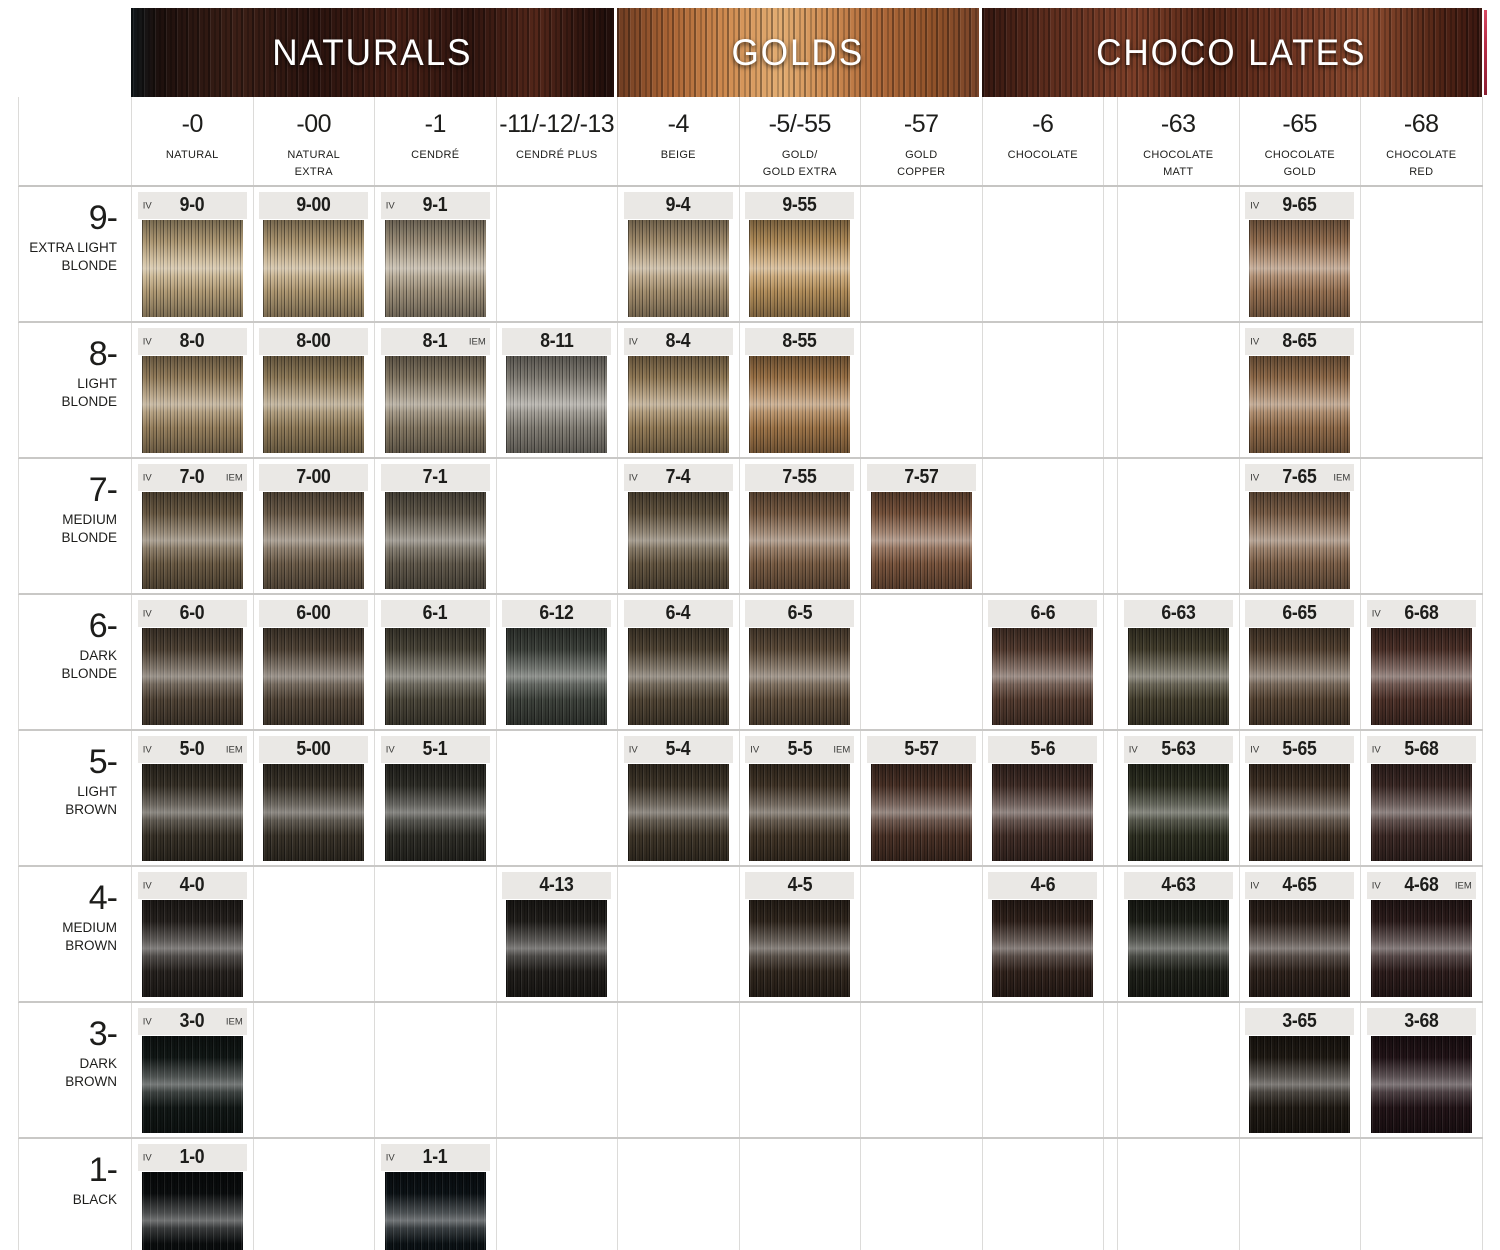  What do you see at coordinates (435, 205) in the screenshot?
I see `swatch-label-bar: IV 9-1` at bounding box center [435, 205].